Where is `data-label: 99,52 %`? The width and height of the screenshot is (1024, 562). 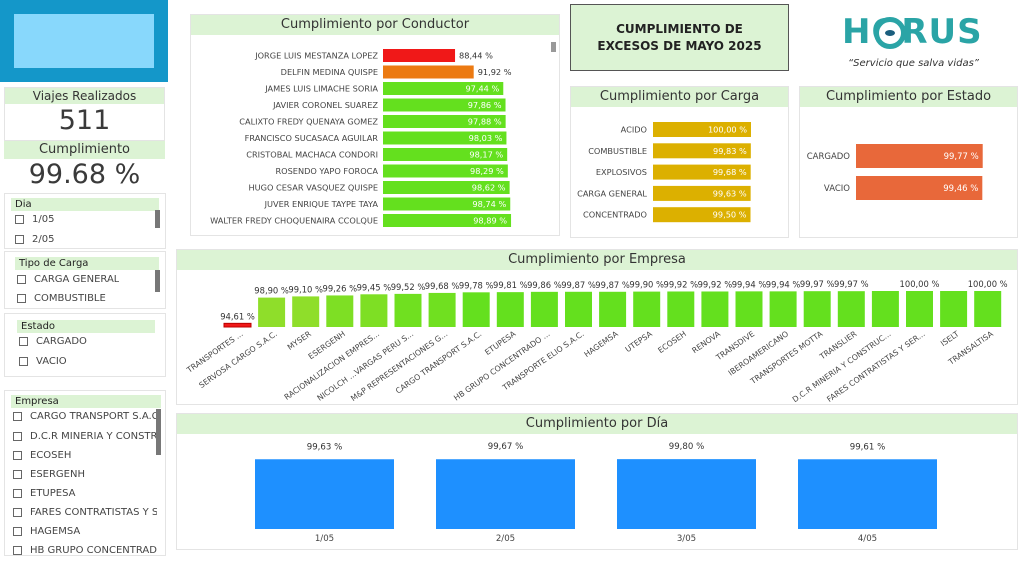
data-label: 99,52 % is located at coordinates (408, 287).